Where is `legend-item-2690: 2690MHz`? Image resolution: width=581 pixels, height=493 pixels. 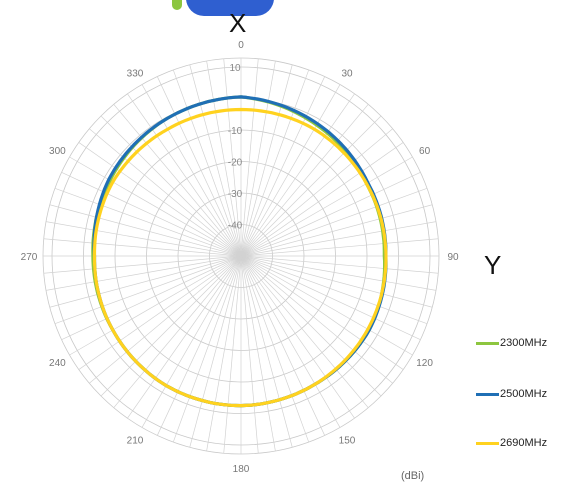 legend-item-2690: 2690MHz is located at coordinates (511, 444).